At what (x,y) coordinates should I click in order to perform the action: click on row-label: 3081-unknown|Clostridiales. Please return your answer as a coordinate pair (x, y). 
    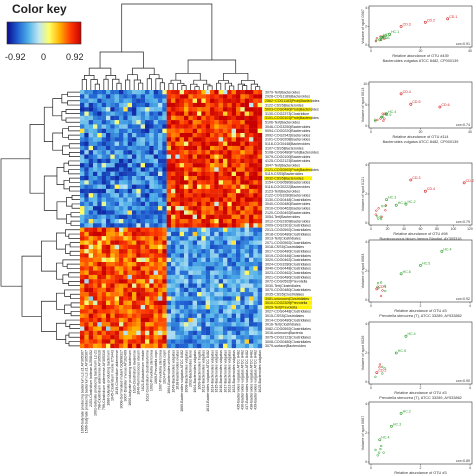
    Looking at the image, I should click on (287, 299).